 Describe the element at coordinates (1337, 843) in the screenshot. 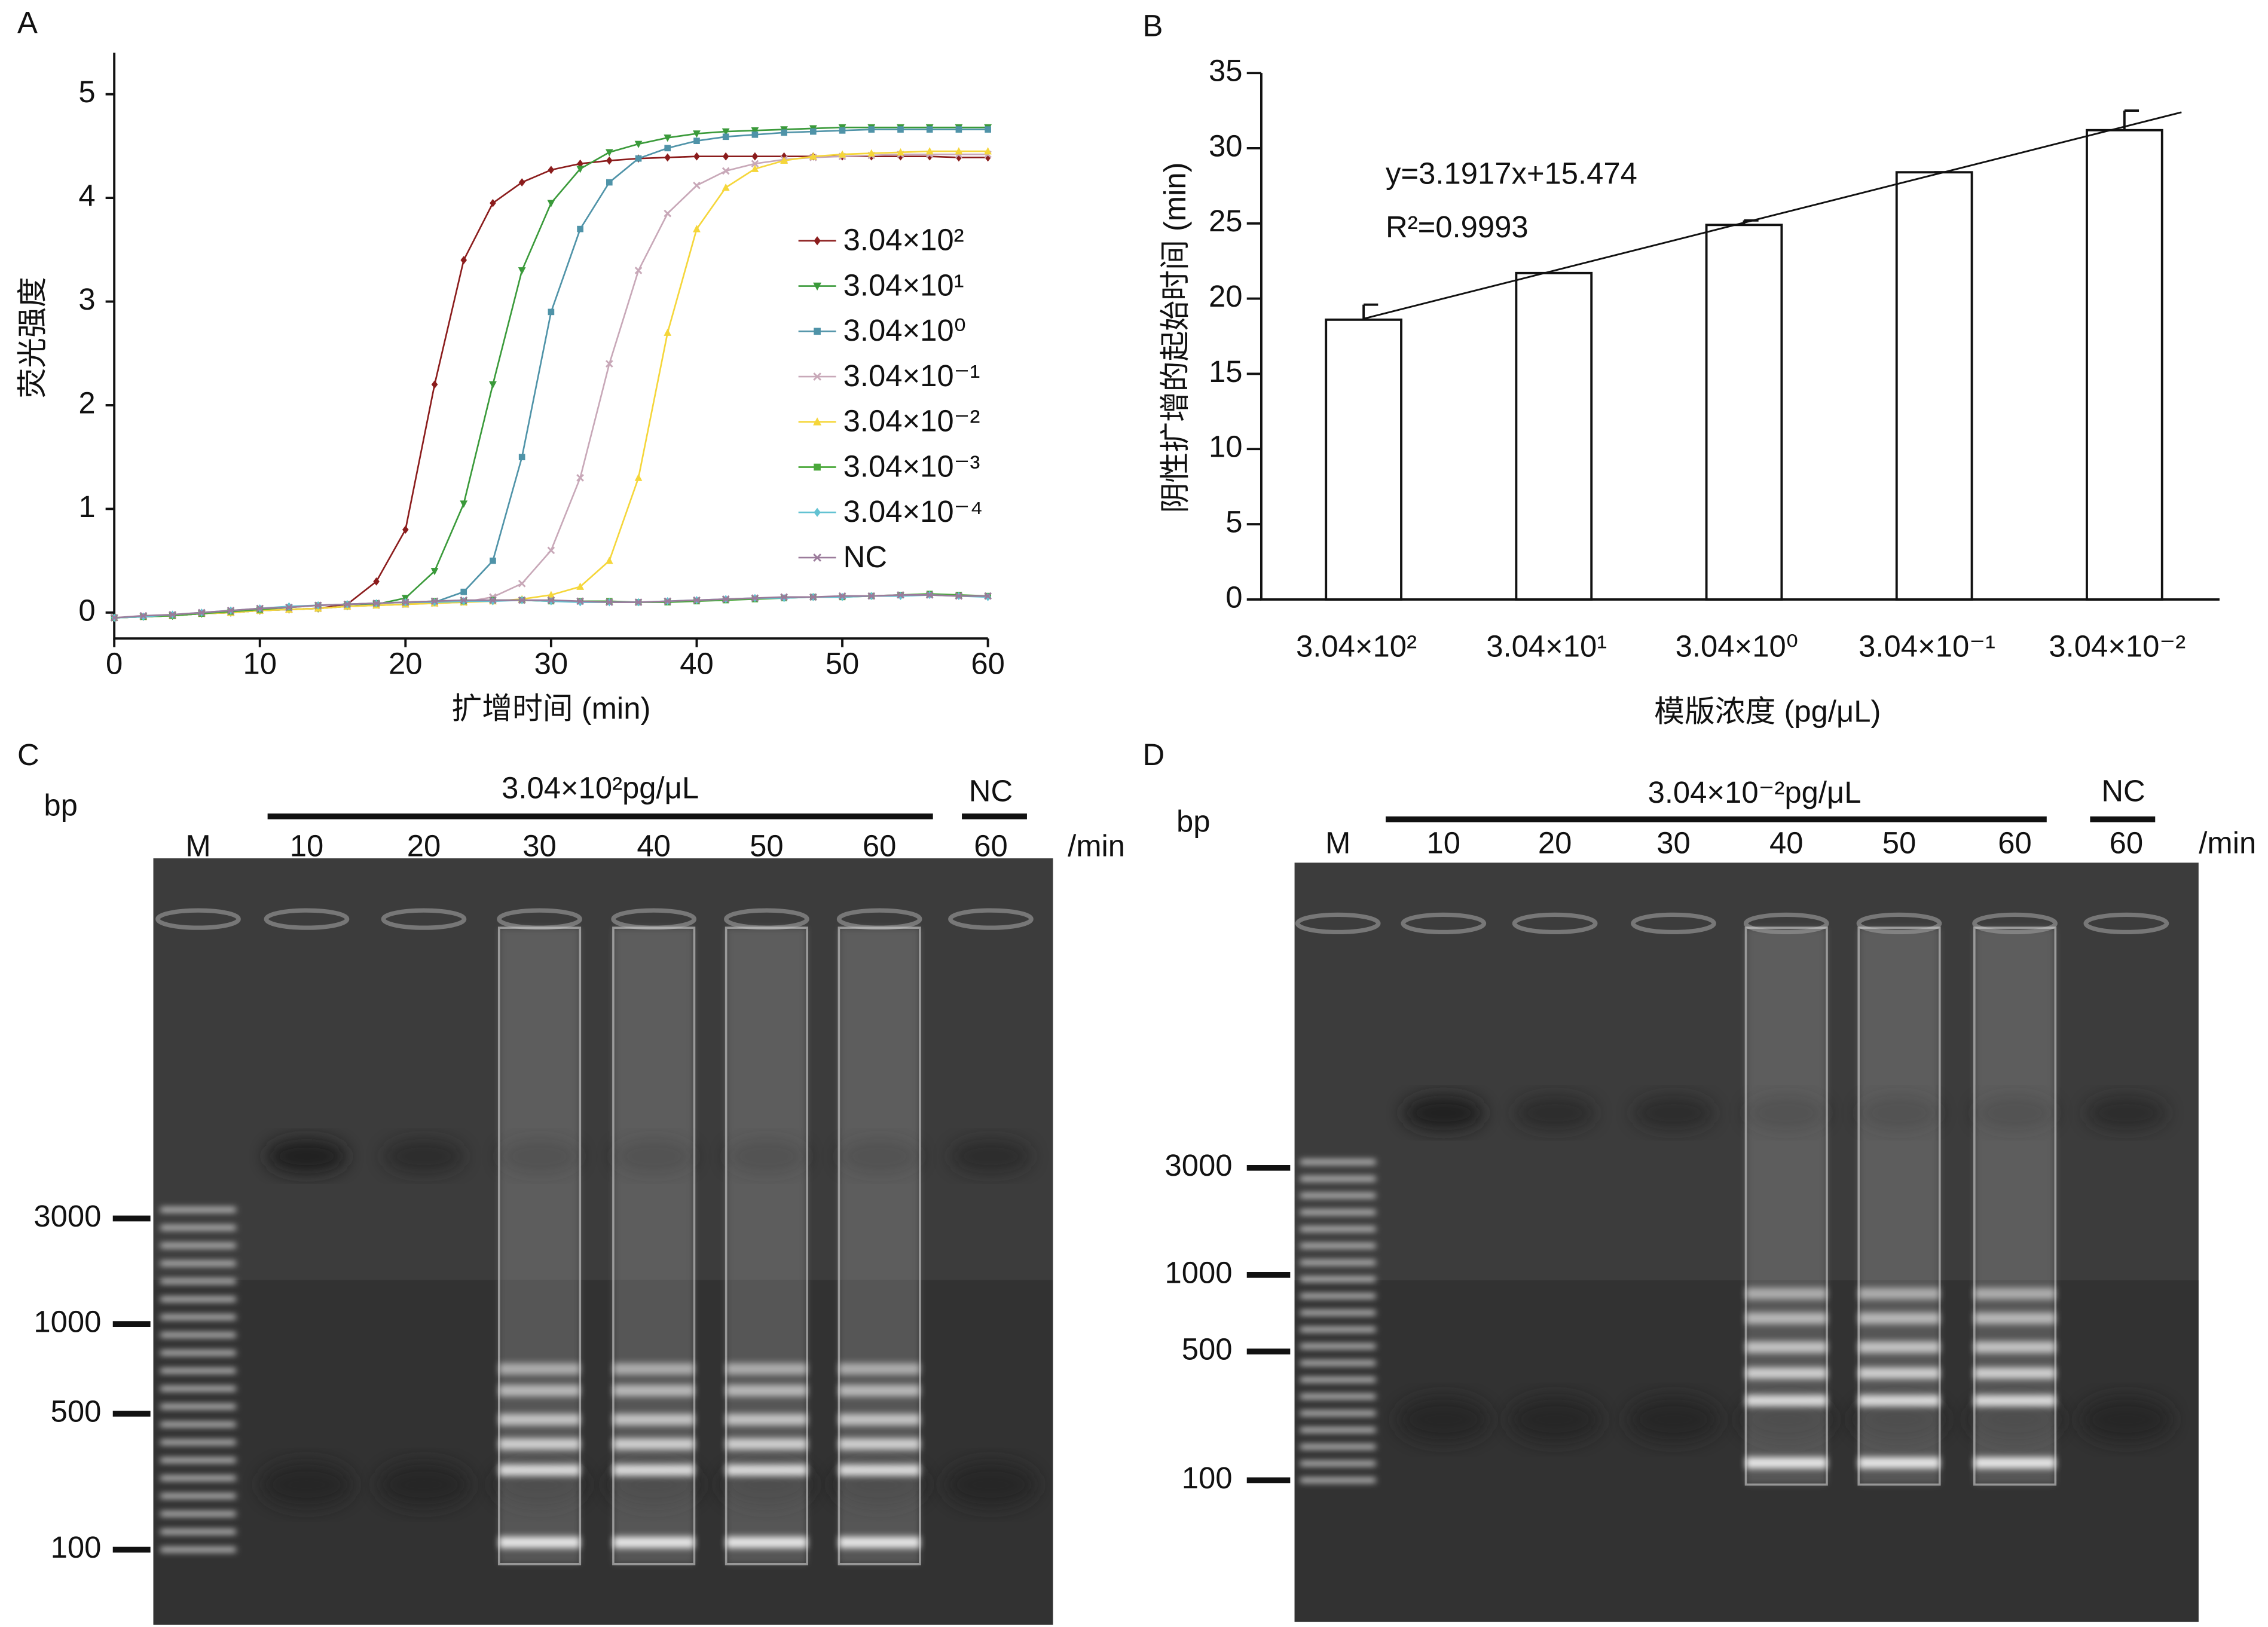

I see `lane-label: M` at that location.